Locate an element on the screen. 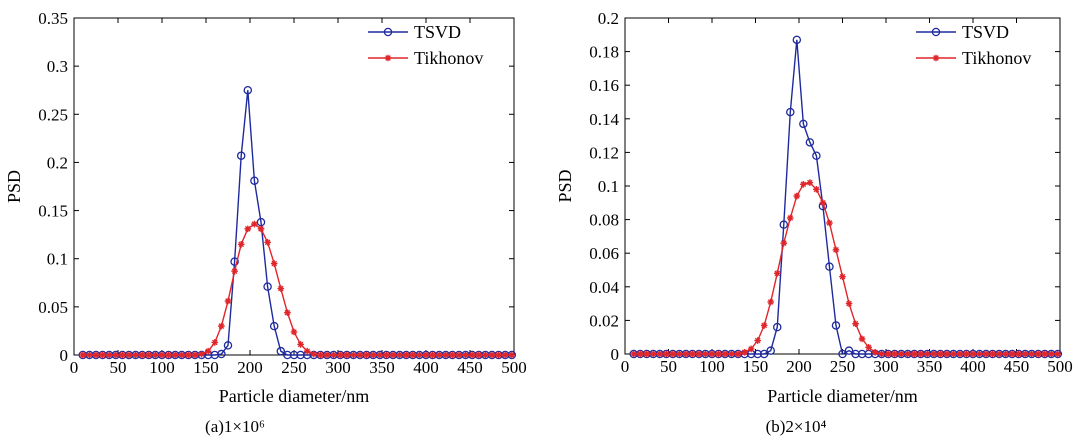  x-tick-label: 150 is located at coordinates (206, 367).